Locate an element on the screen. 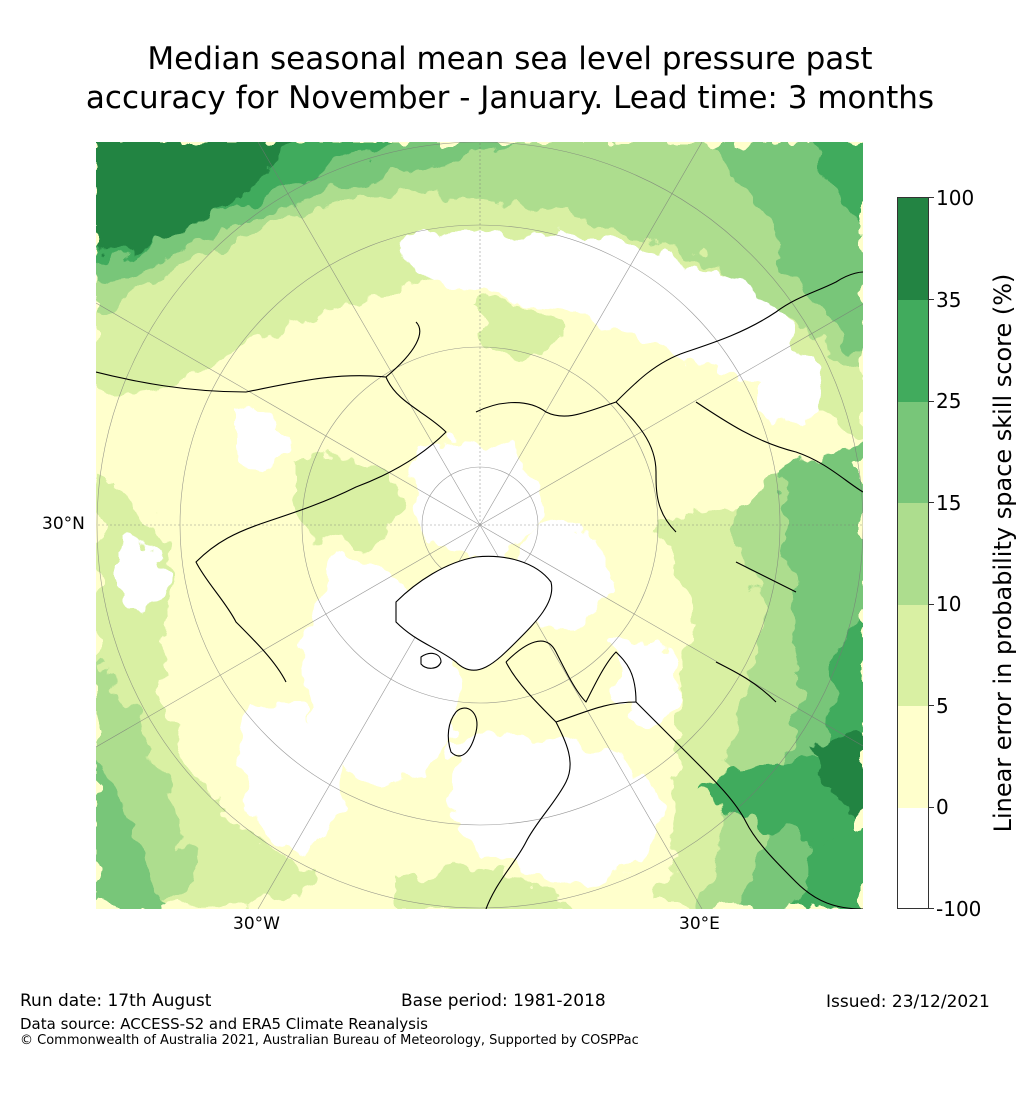  colorbar-tick-label-15: 15 is located at coordinates (949, 503).